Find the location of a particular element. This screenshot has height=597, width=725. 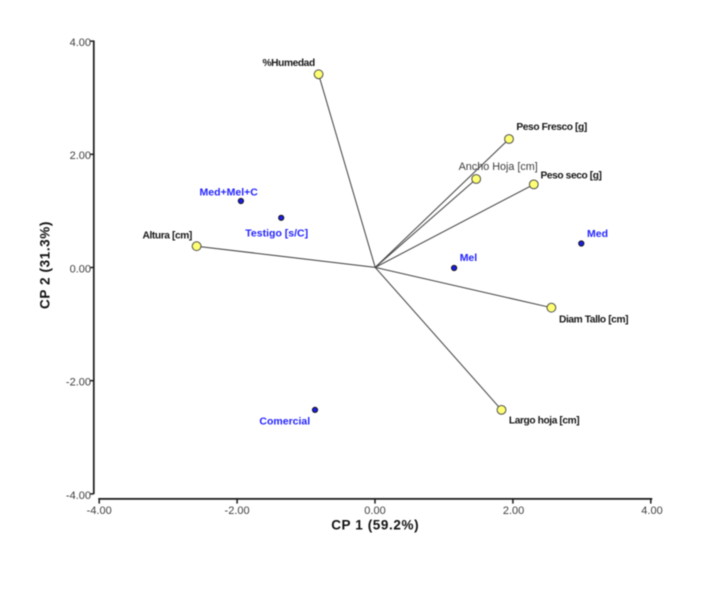

svg-text: Comercial is located at coordinates (284, 421).